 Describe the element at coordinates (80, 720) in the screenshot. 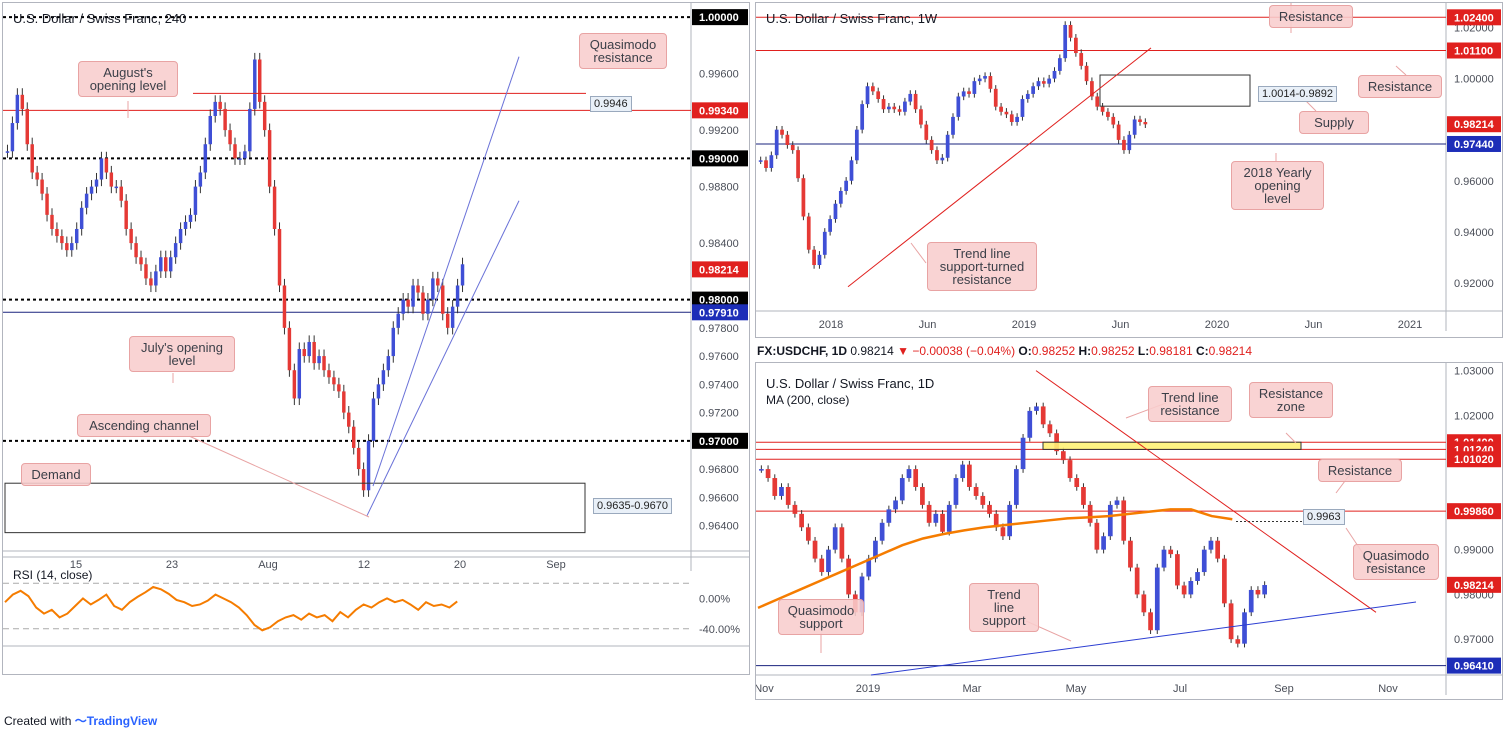

I see `footer: Created with 〜TradingView` at that location.